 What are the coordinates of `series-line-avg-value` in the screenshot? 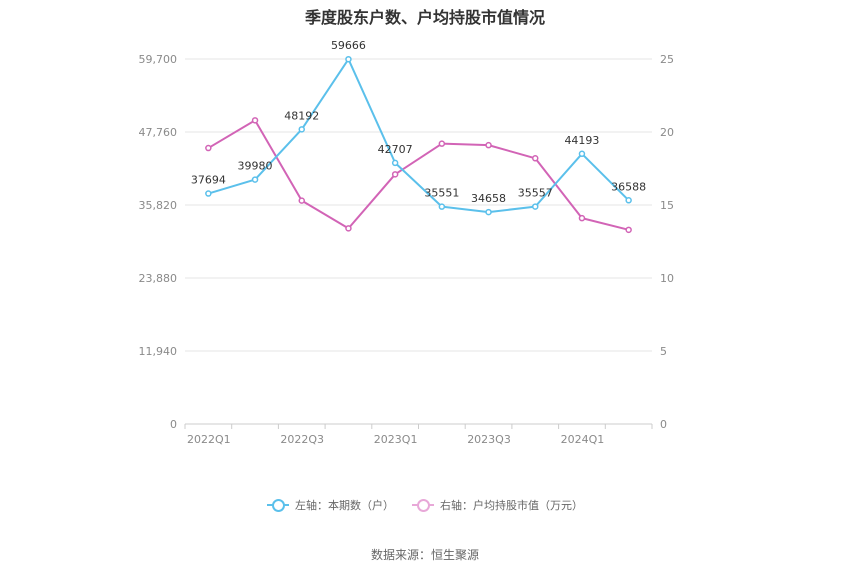 It's located at (418, 175).